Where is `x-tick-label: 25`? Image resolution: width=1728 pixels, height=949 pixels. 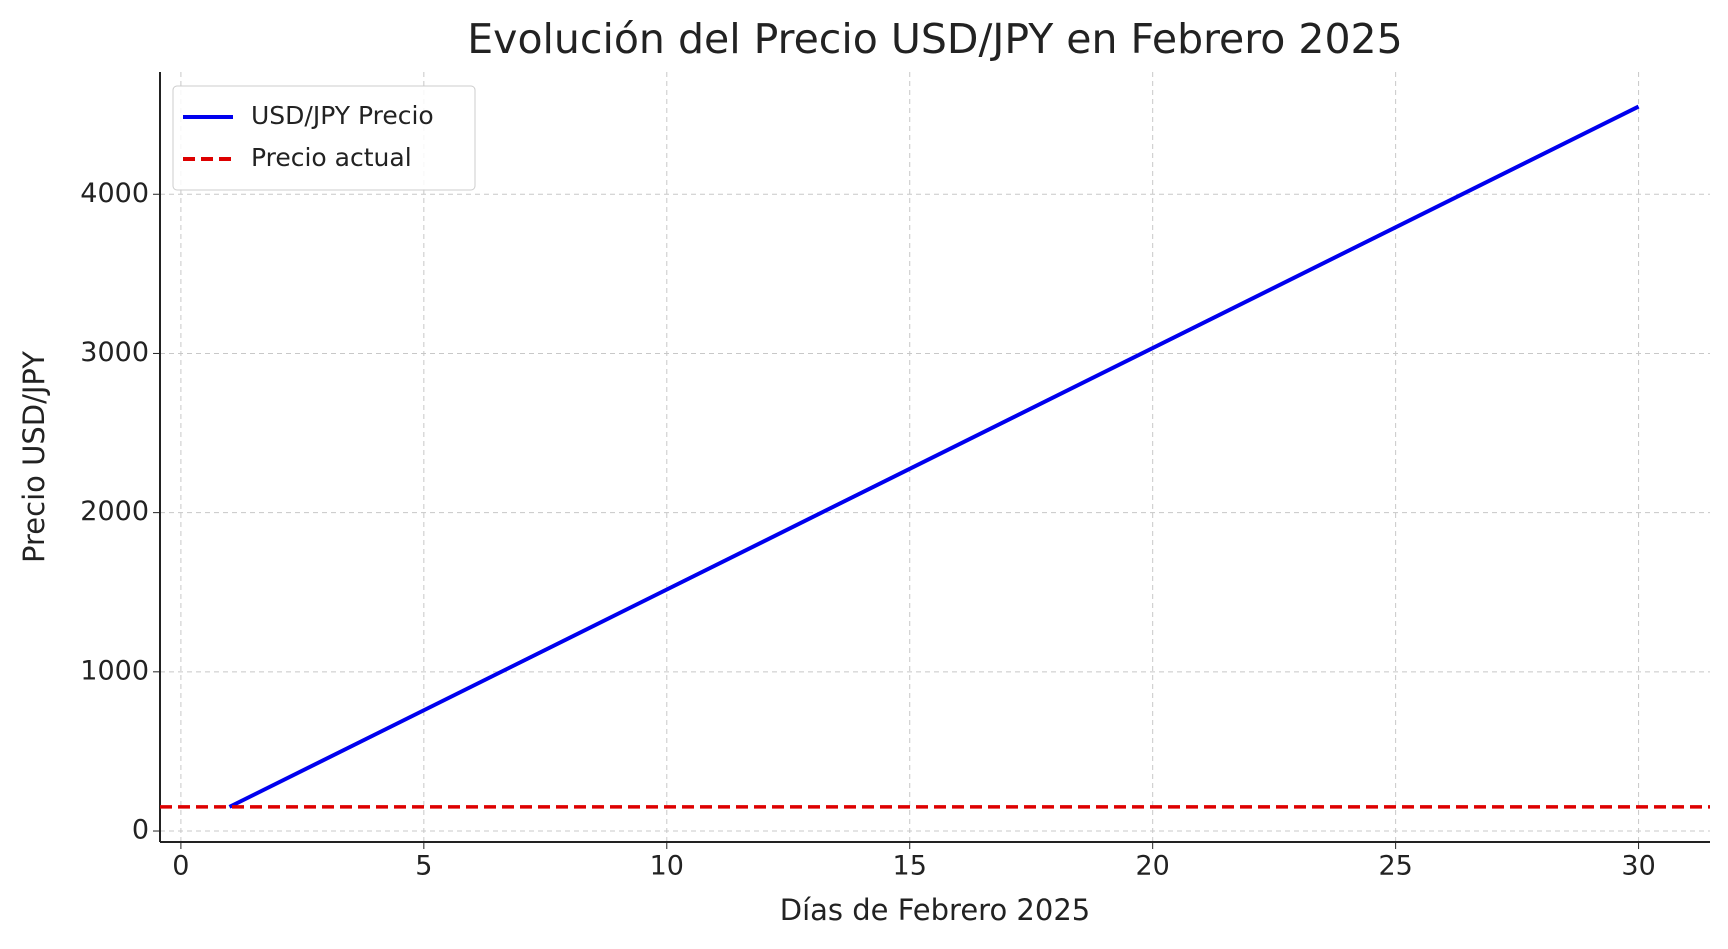 x-tick-label: 25 is located at coordinates (1395, 866).